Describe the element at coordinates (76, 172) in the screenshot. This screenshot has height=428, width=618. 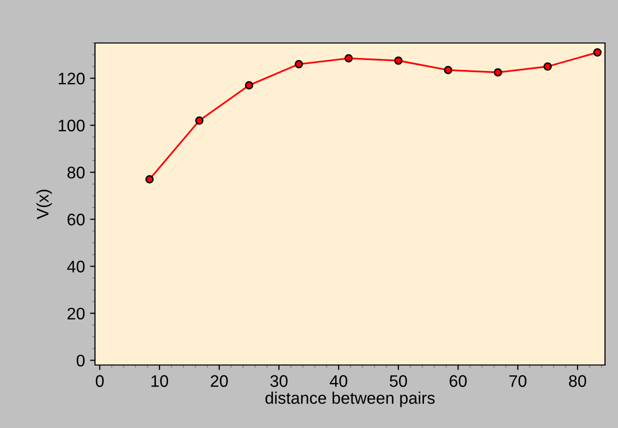
I see `y-tick-label: 80` at that location.